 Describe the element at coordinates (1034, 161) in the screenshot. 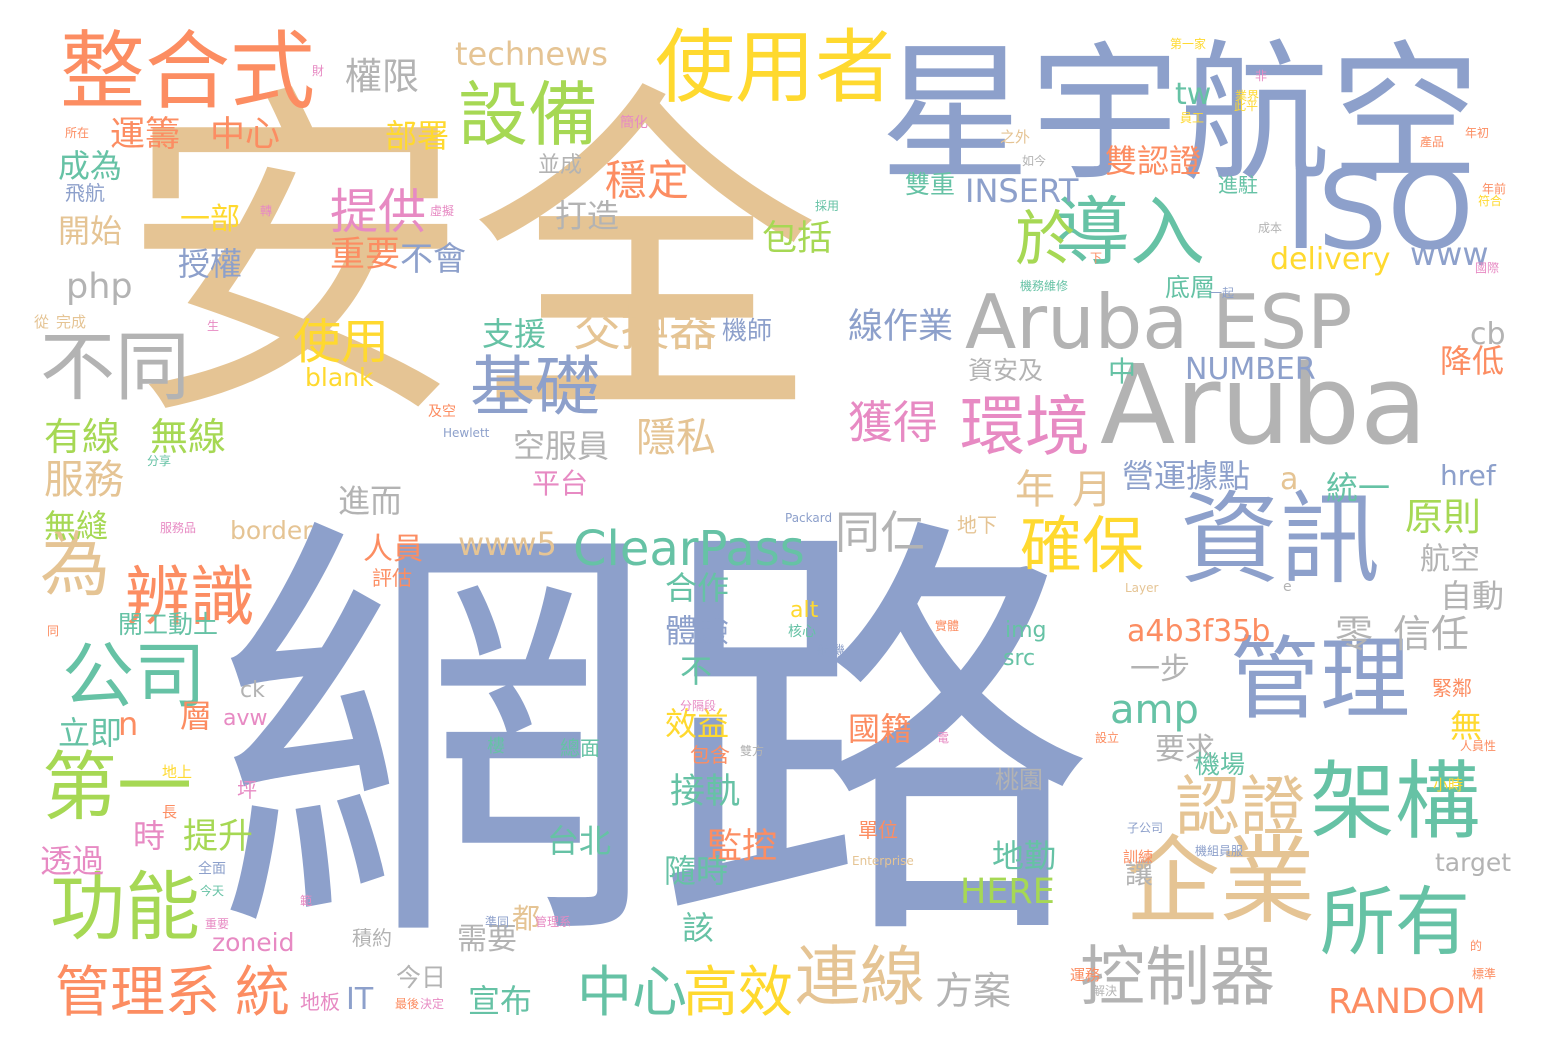

I see `cloud-word: 如今` at that location.